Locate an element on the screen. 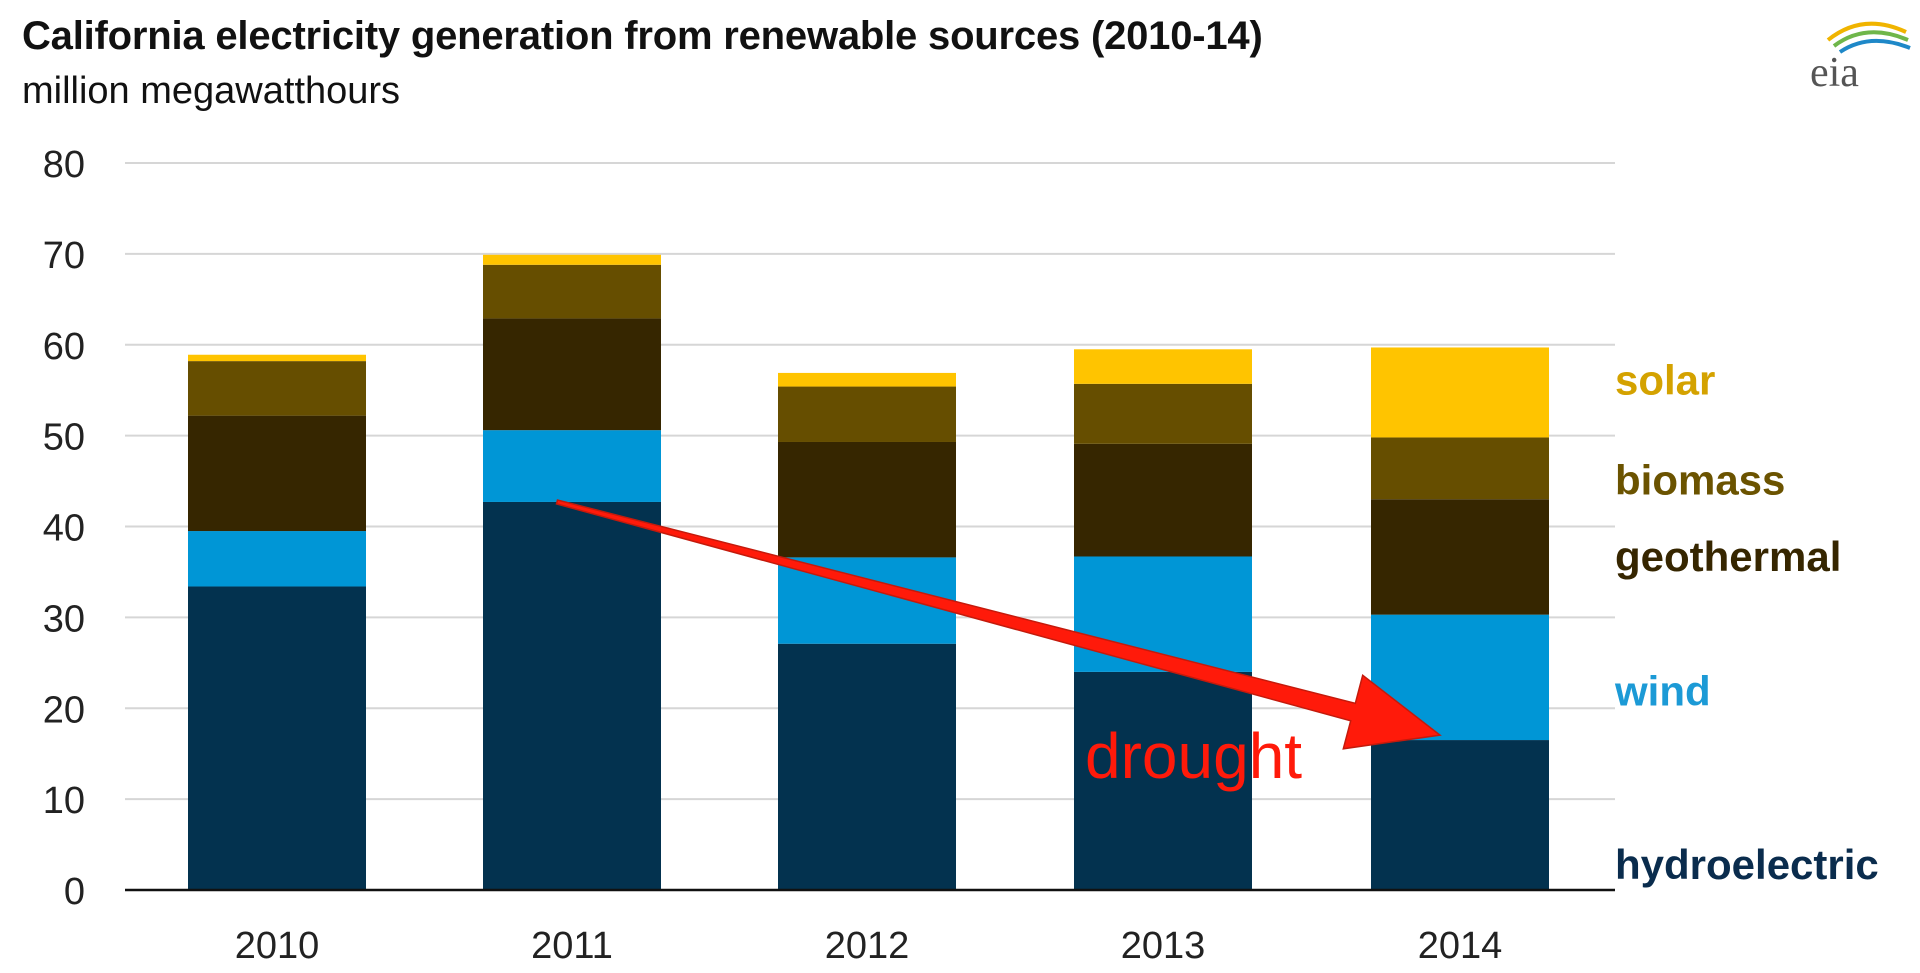  bar-segment-hydroelectric-2013 is located at coordinates (1163, 780).